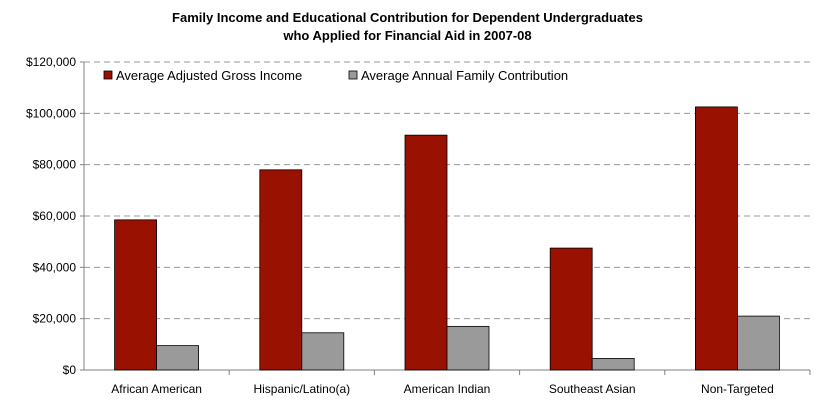 The image size is (815, 409). Describe the element at coordinates (209, 75) in the screenshot. I see `legend-label: Average Adjusted Gross Income` at that location.